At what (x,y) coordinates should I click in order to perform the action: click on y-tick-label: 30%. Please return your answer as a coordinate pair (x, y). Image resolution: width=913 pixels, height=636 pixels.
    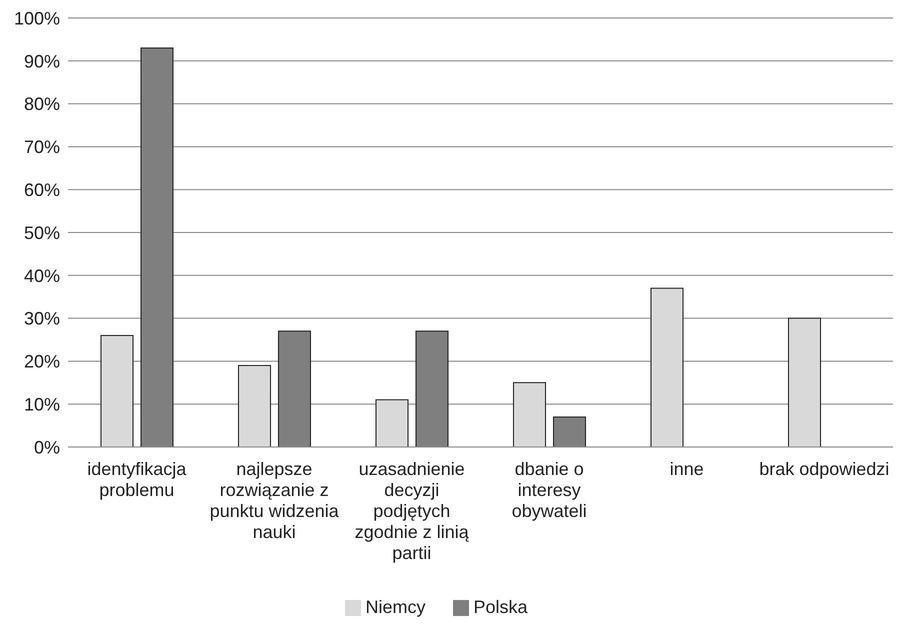
    Looking at the image, I should click on (42, 318).